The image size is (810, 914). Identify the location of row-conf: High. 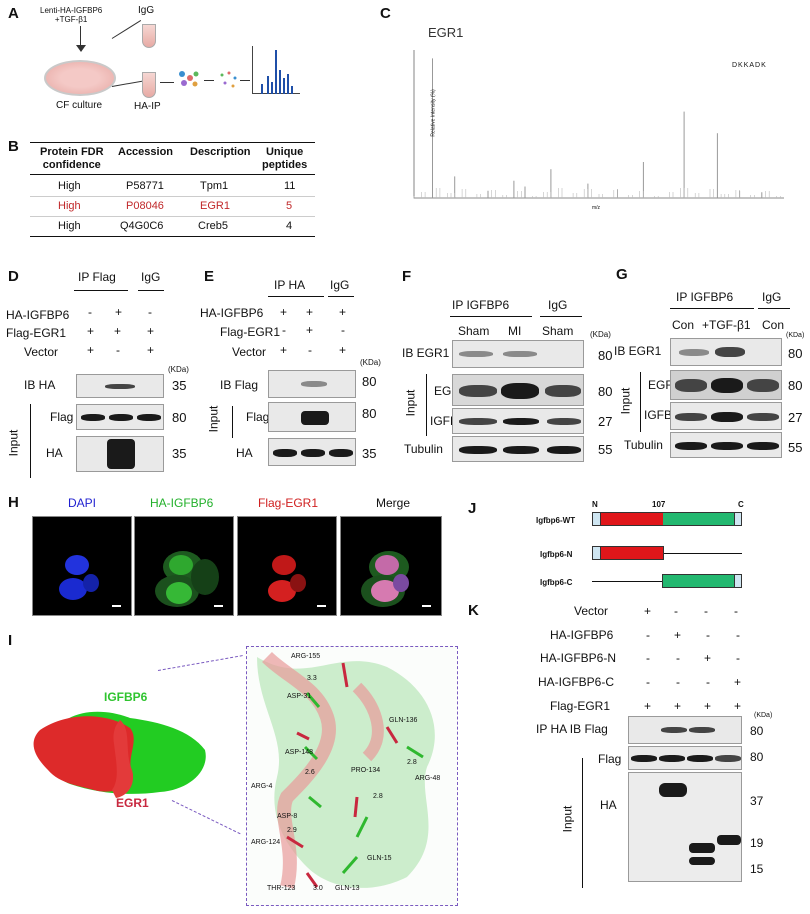
(69, 186).